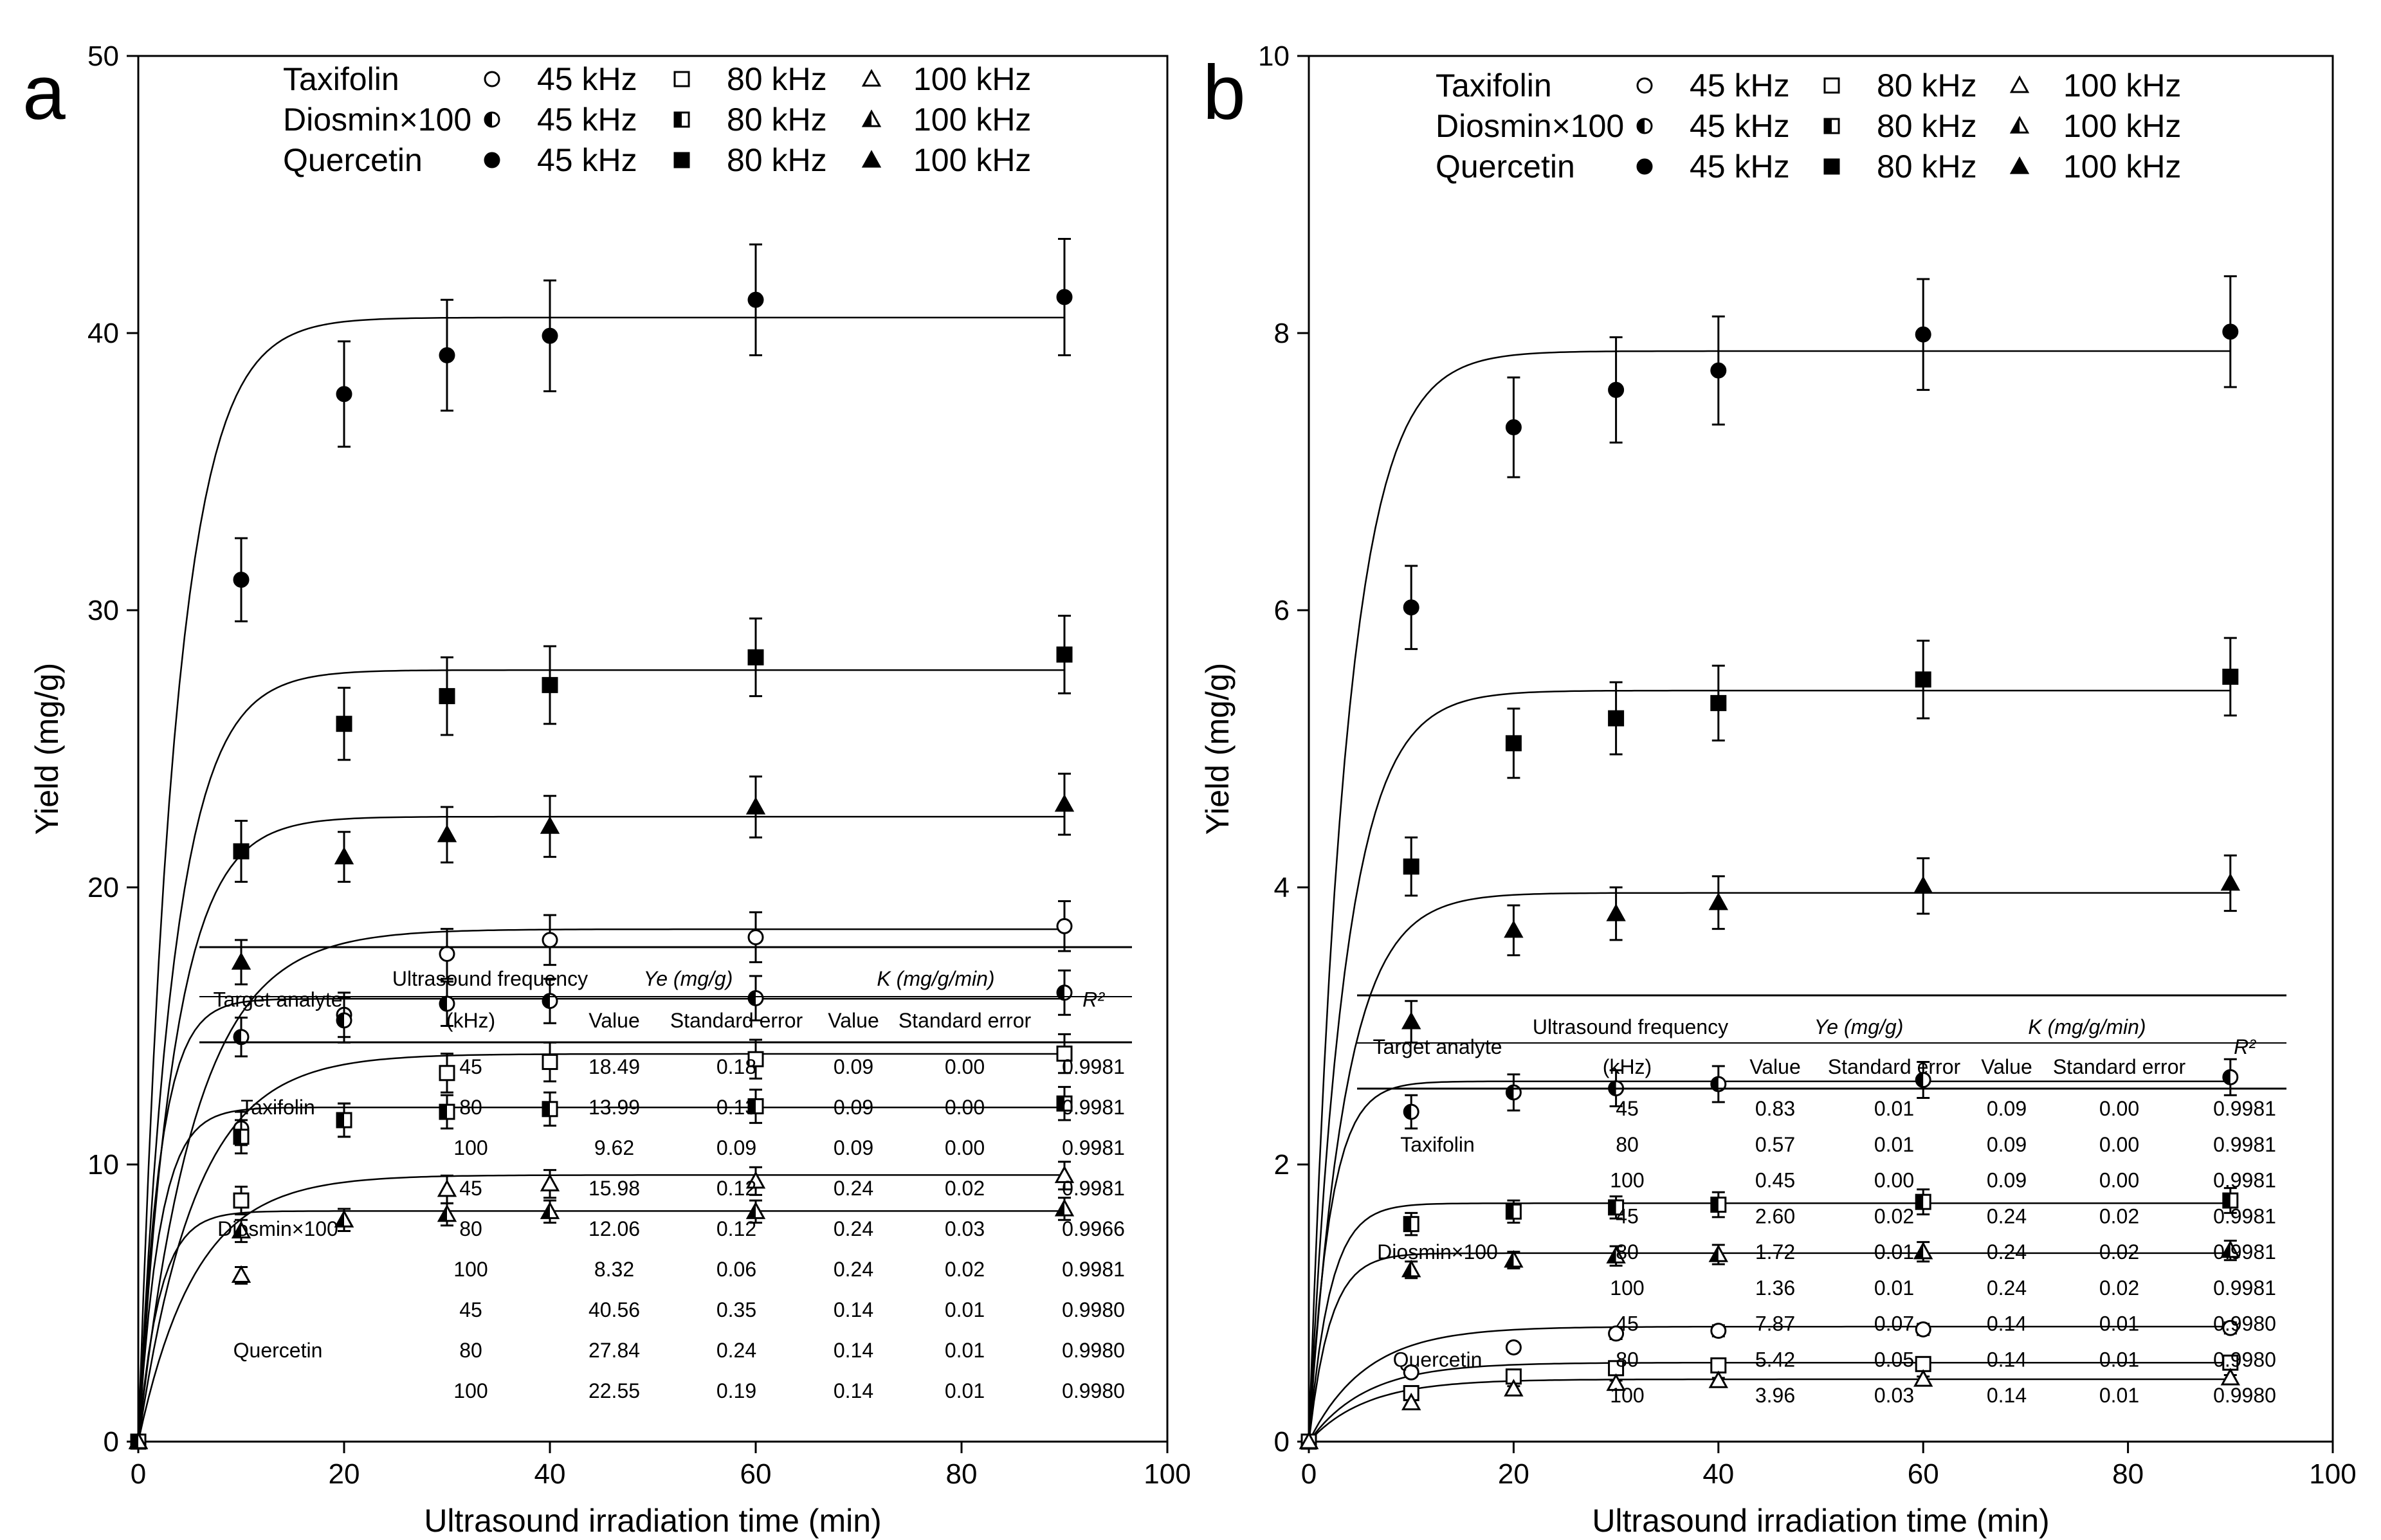  What do you see at coordinates (1775, 1324) in the screenshot?
I see `table-cell: 7.87` at bounding box center [1775, 1324].